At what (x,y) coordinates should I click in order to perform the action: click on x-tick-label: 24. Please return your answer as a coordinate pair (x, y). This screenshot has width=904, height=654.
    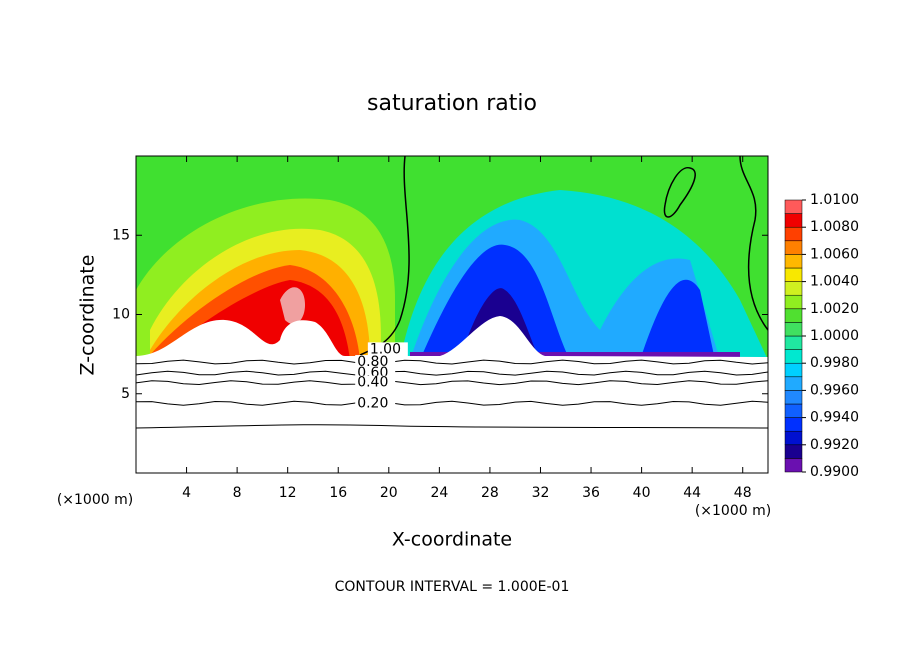
    Looking at the image, I should click on (439, 493).